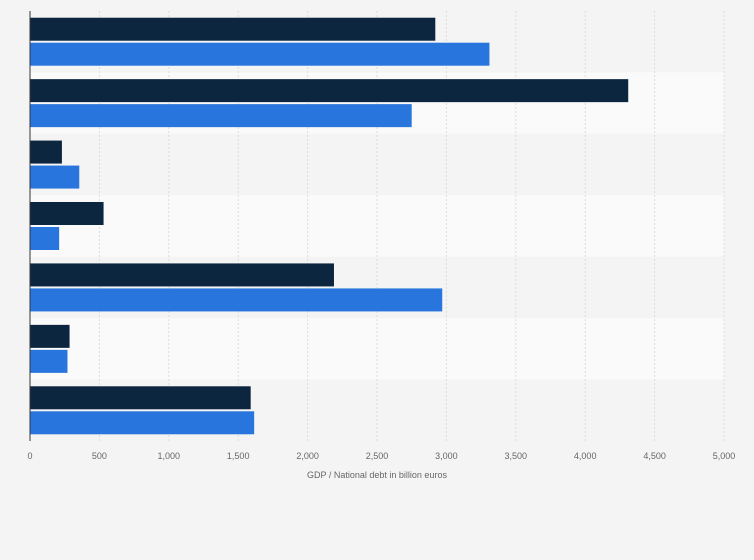 The image size is (754, 560). Describe the element at coordinates (654, 456) in the screenshot. I see `x-tick-label: 4,500` at that location.